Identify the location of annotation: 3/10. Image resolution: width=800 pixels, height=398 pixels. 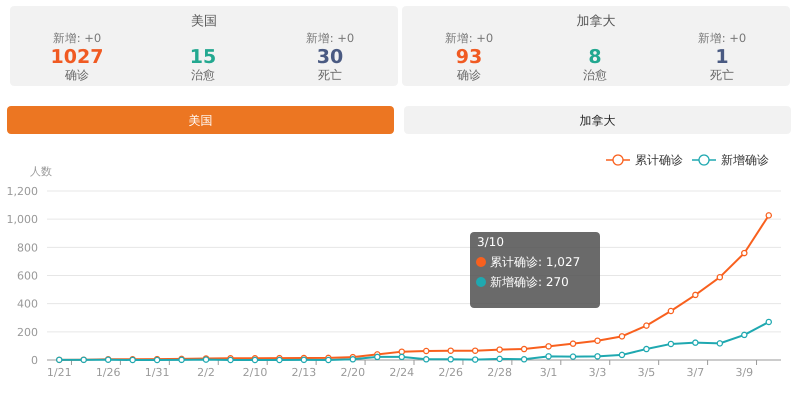
(490, 242).